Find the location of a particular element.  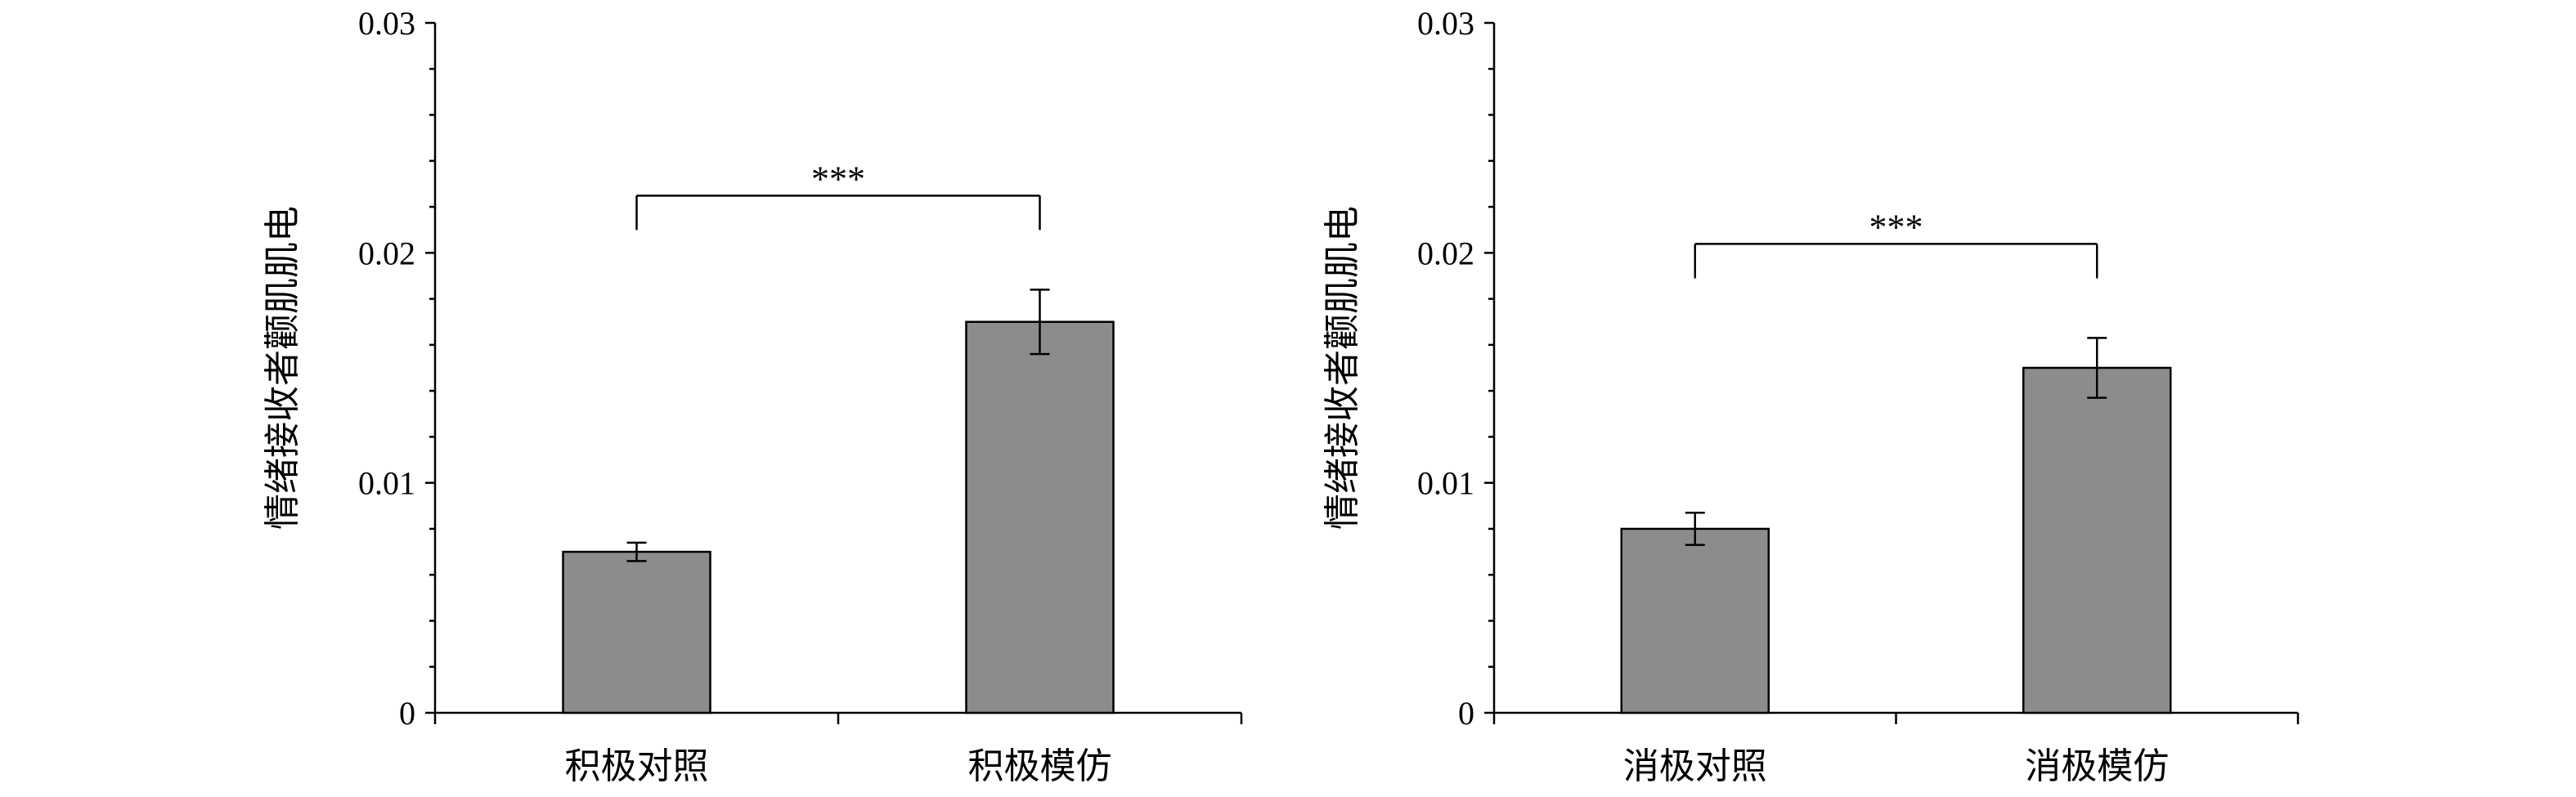

x-category-label: 消极对照 is located at coordinates (1695, 766).